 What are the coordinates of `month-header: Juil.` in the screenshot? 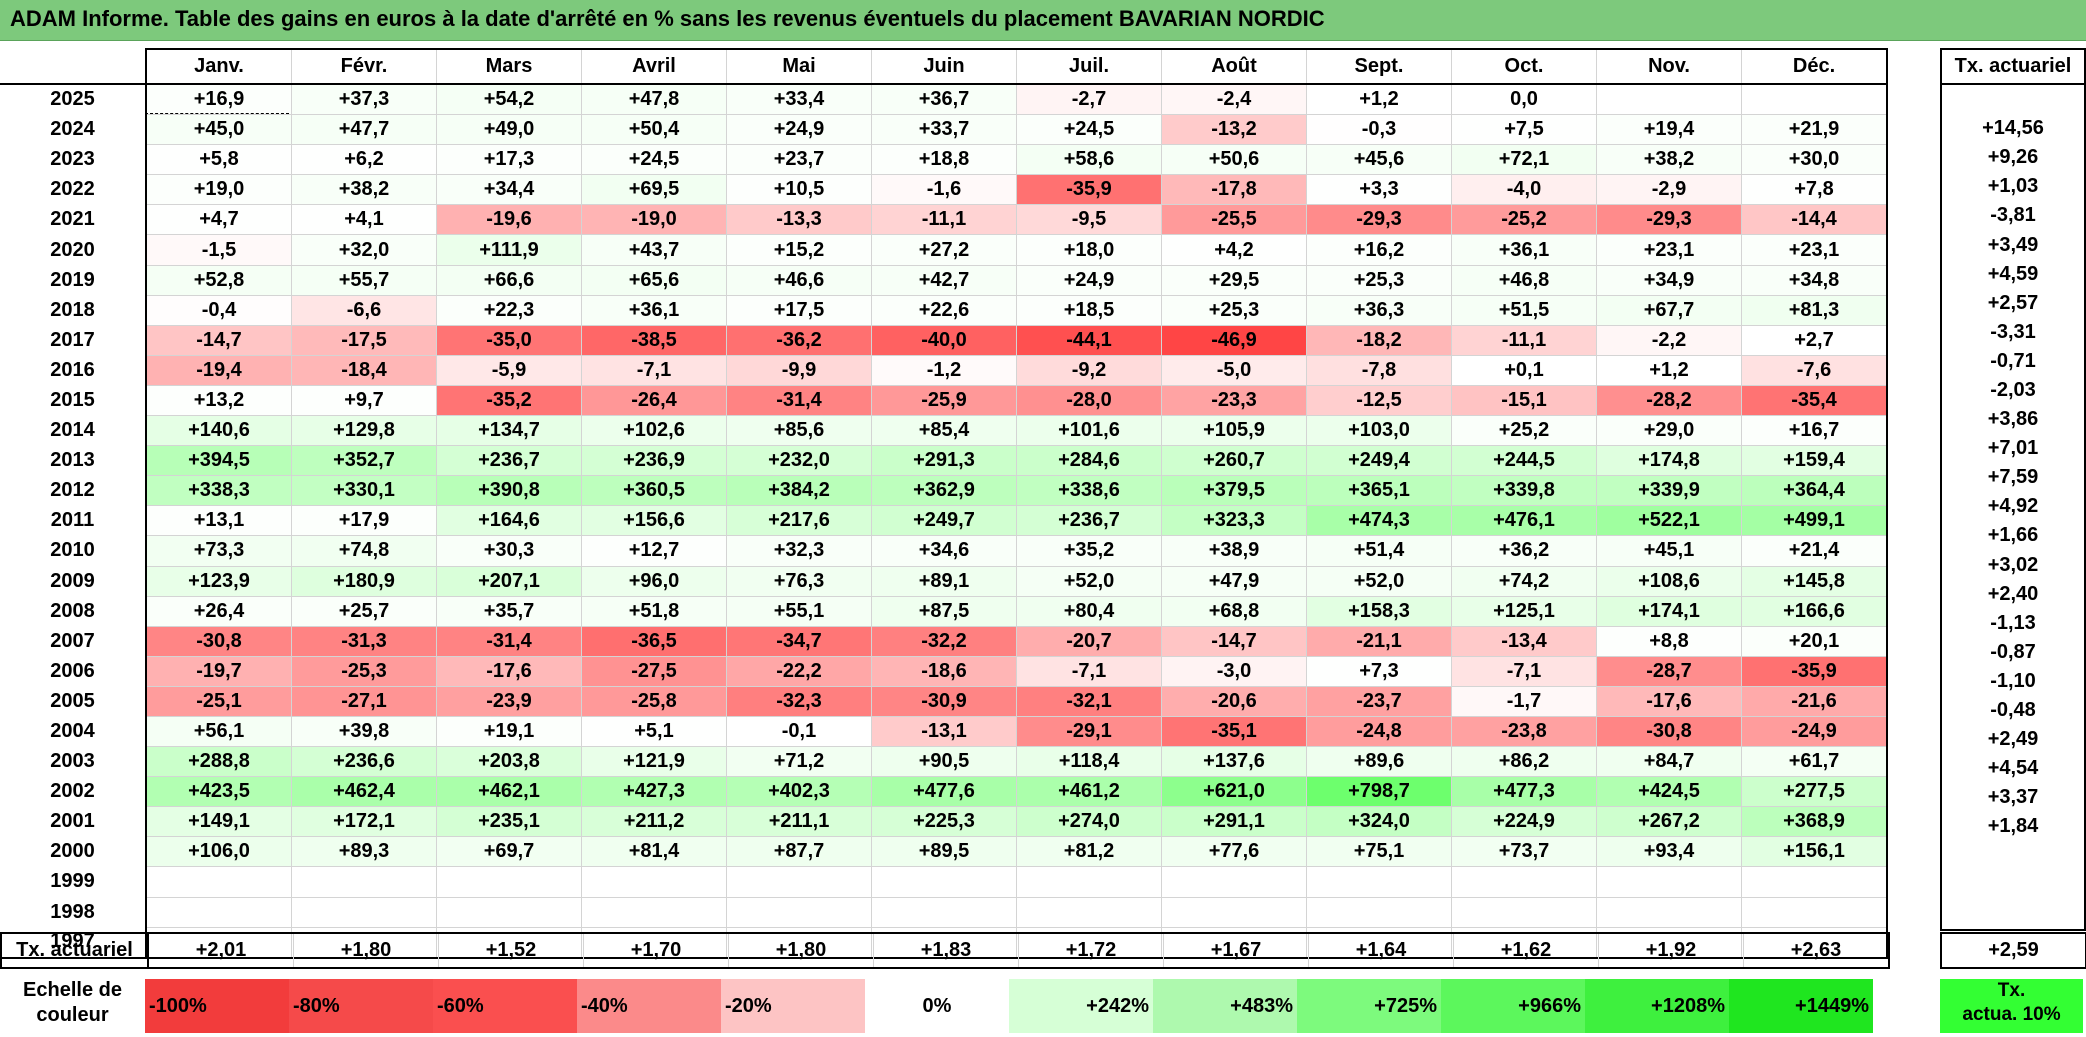 It's located at (1089, 66).